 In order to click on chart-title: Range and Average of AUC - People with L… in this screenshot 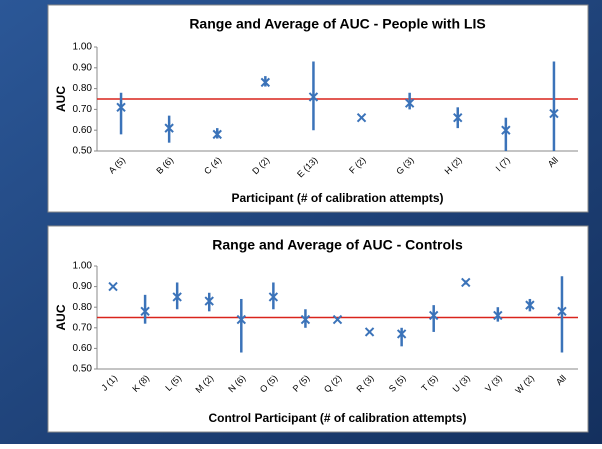, I will do `click(337, 24)`.